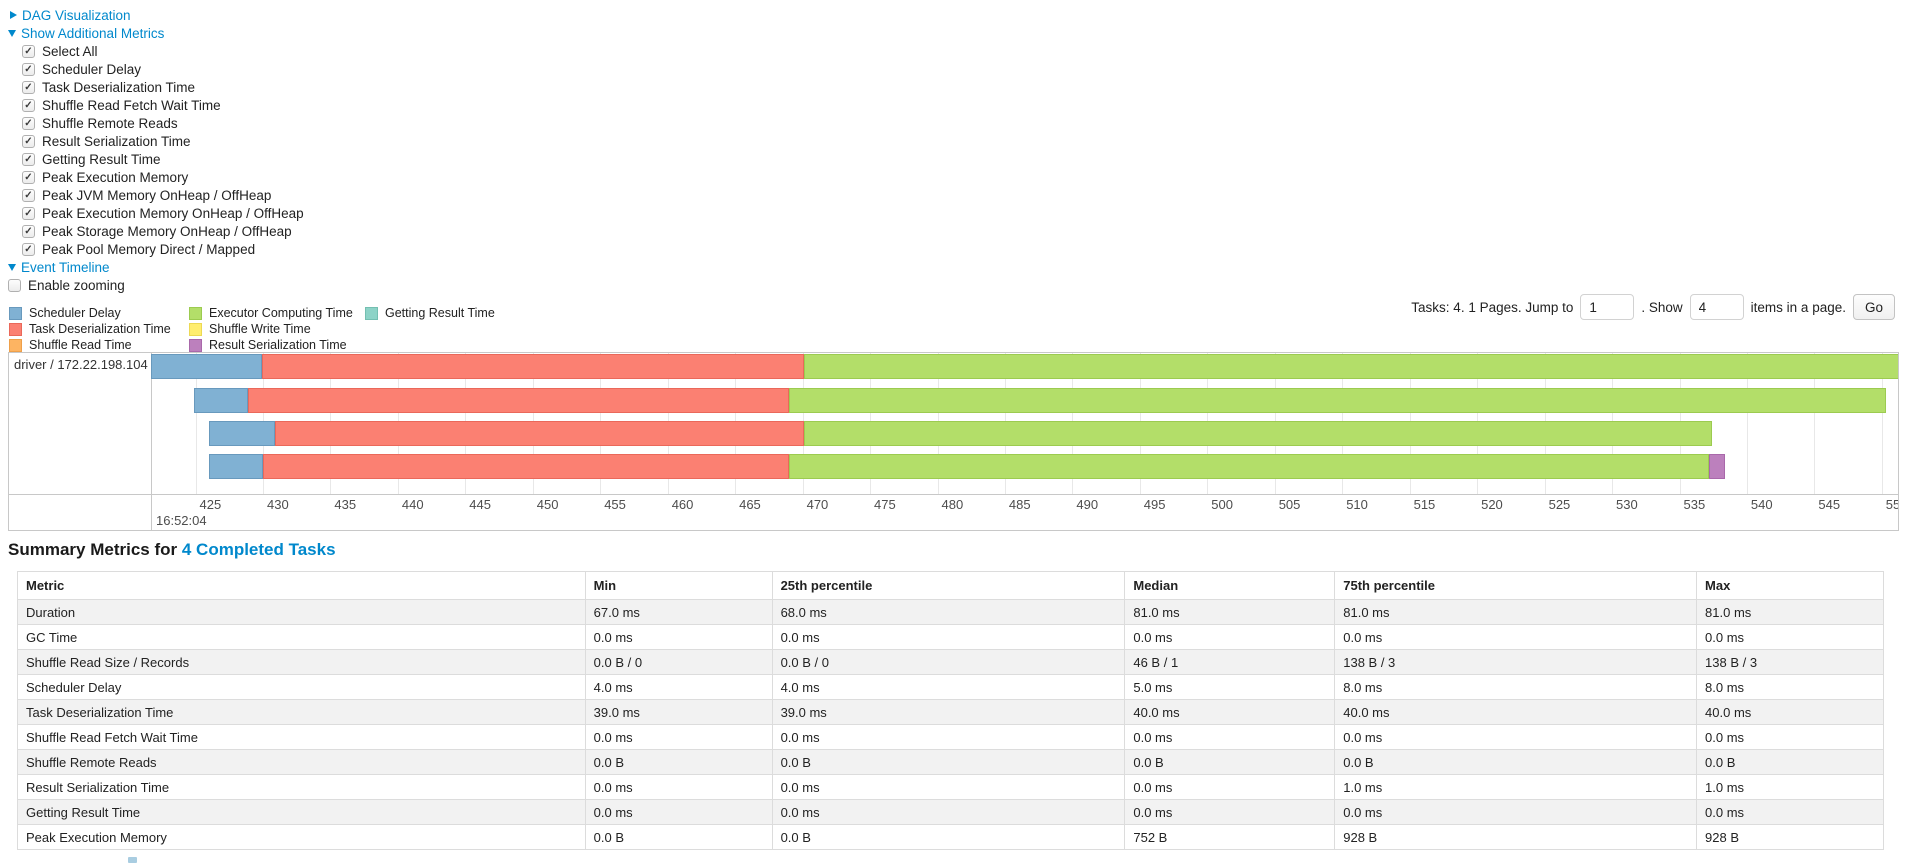 The image size is (1907, 865). Describe the element at coordinates (173, 213) in the screenshot. I see `checkbox-label: Peak Execution Memory OnHeap / OffHeap` at that location.